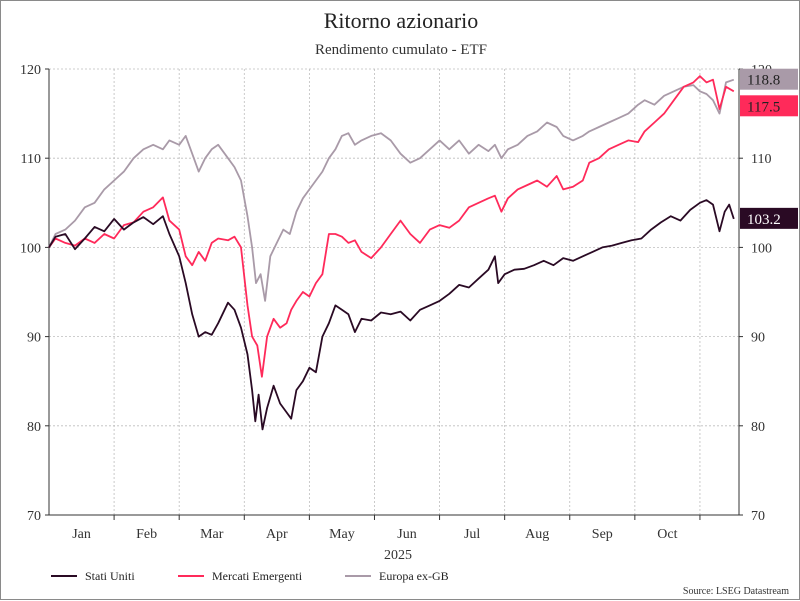 This screenshot has height=601, width=800. Describe the element at coordinates (146, 534) in the screenshot. I see `x-tick-label: Feb` at that location.